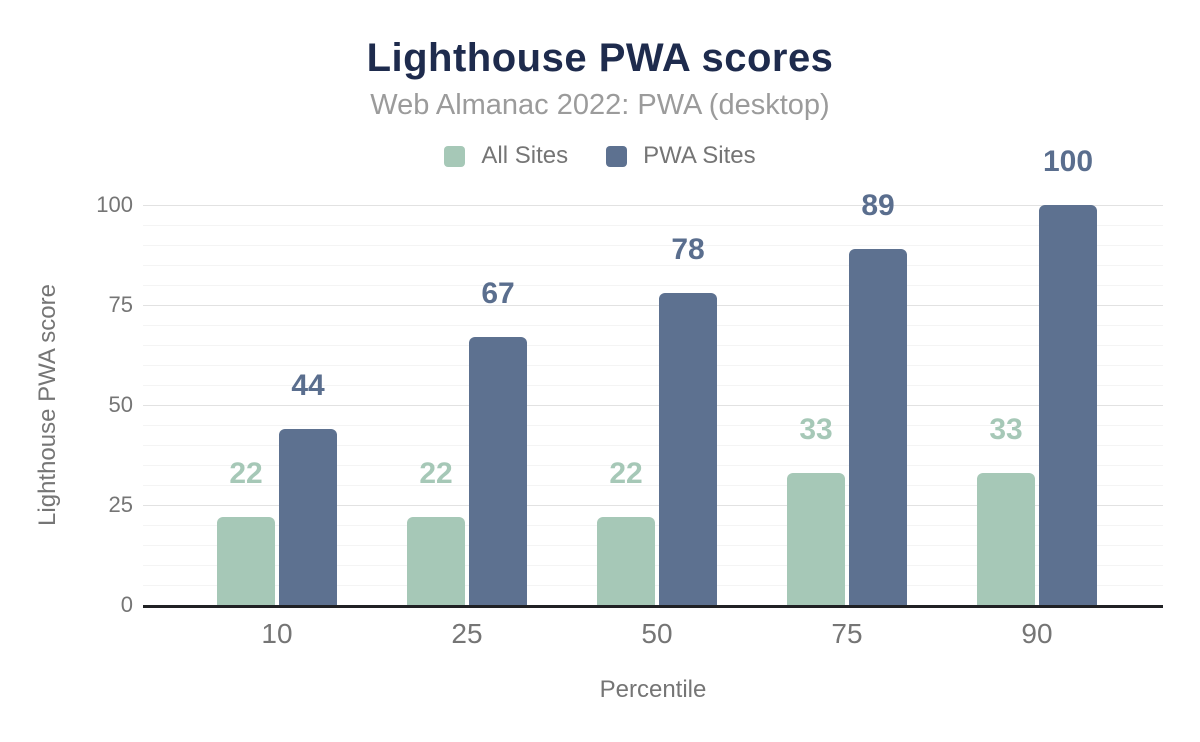 The width and height of the screenshot is (1200, 742). I want to click on chart-title: Lighthouse PWA scores, so click(600, 58).